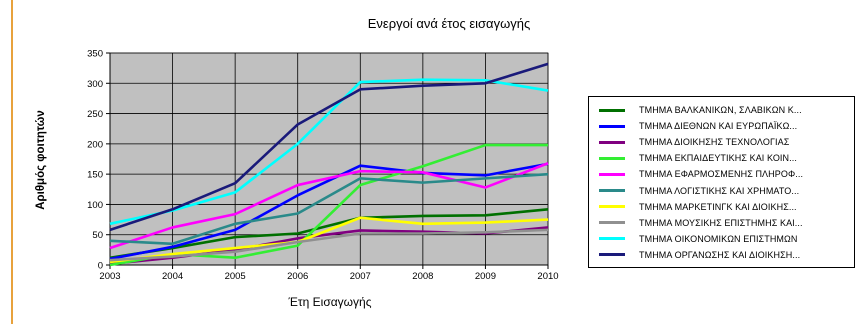 Image resolution: width=859 pixels, height=324 pixels. Describe the element at coordinates (718, 238) in the screenshot. I see `legend-label: ΤΜΗΜΑ ΟΙΚΟΝΟΜΙΚΩΝ ΕΠΙΣΤΗΜΩΝ` at that location.